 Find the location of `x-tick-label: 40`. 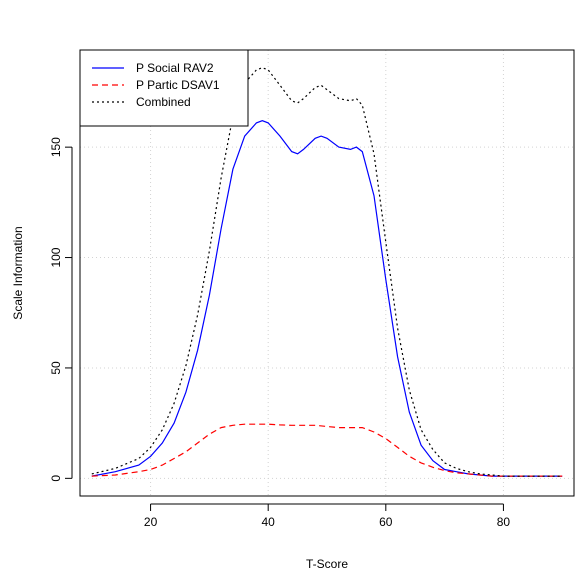

x-tick-label: 40 is located at coordinates (269, 522).